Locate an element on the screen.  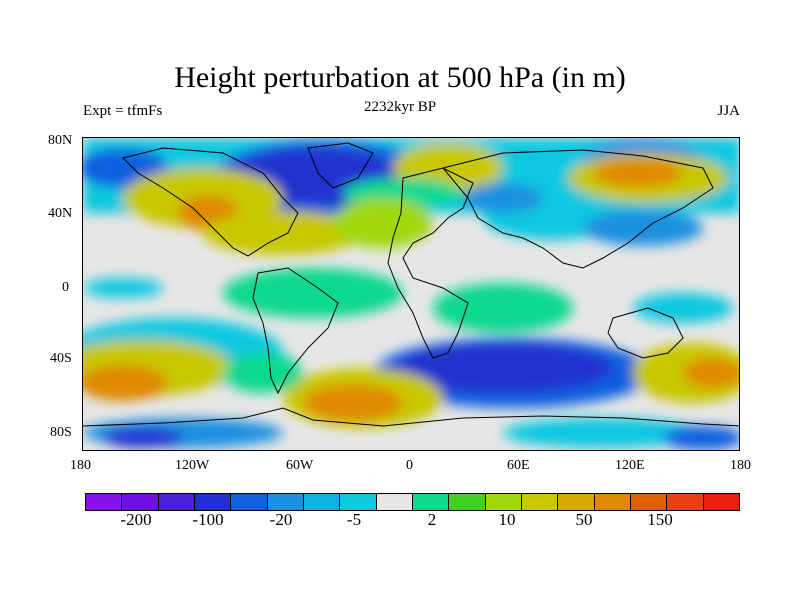
y-tick-0: 0 is located at coordinates (65, 287).